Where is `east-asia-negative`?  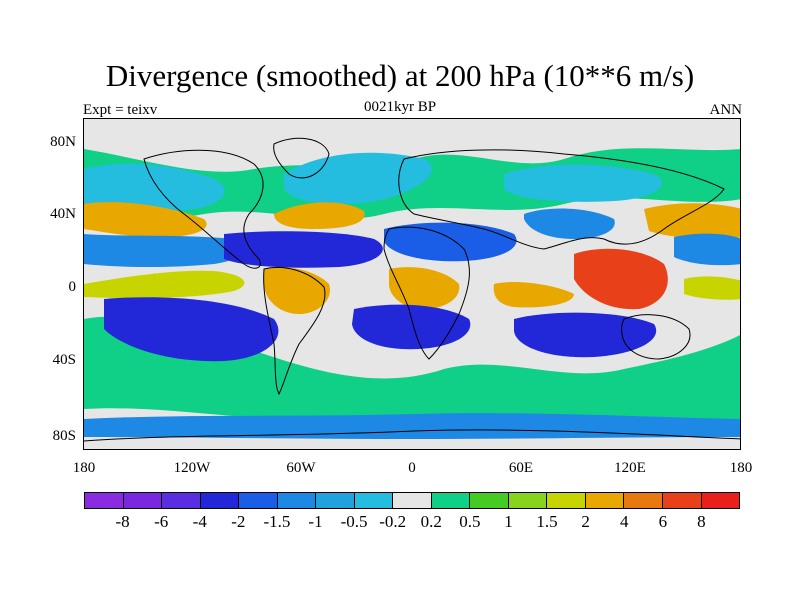
east-asia-negative is located at coordinates (569, 223).